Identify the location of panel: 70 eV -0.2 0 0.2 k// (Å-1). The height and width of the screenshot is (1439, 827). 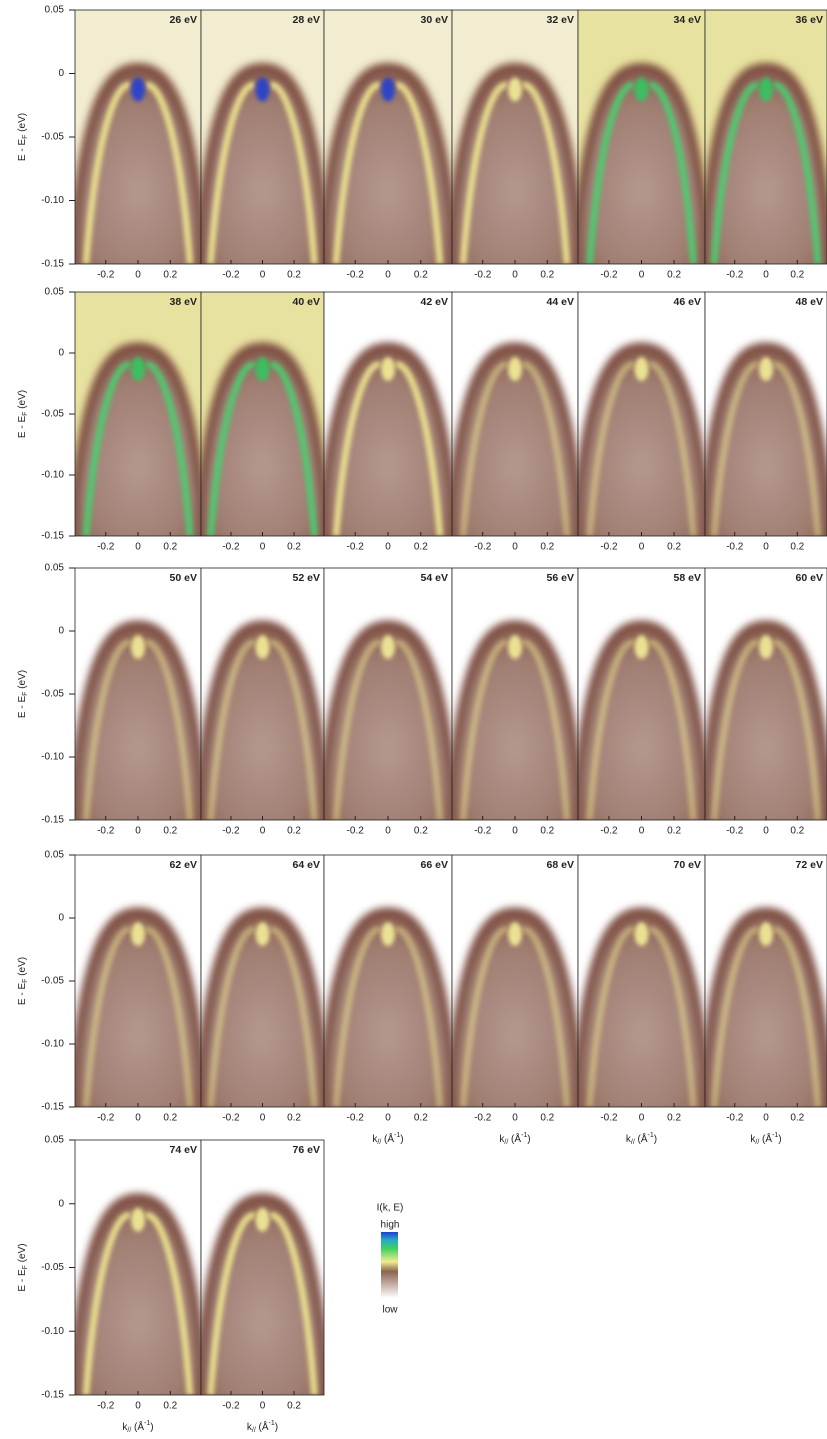
(641, 1000).